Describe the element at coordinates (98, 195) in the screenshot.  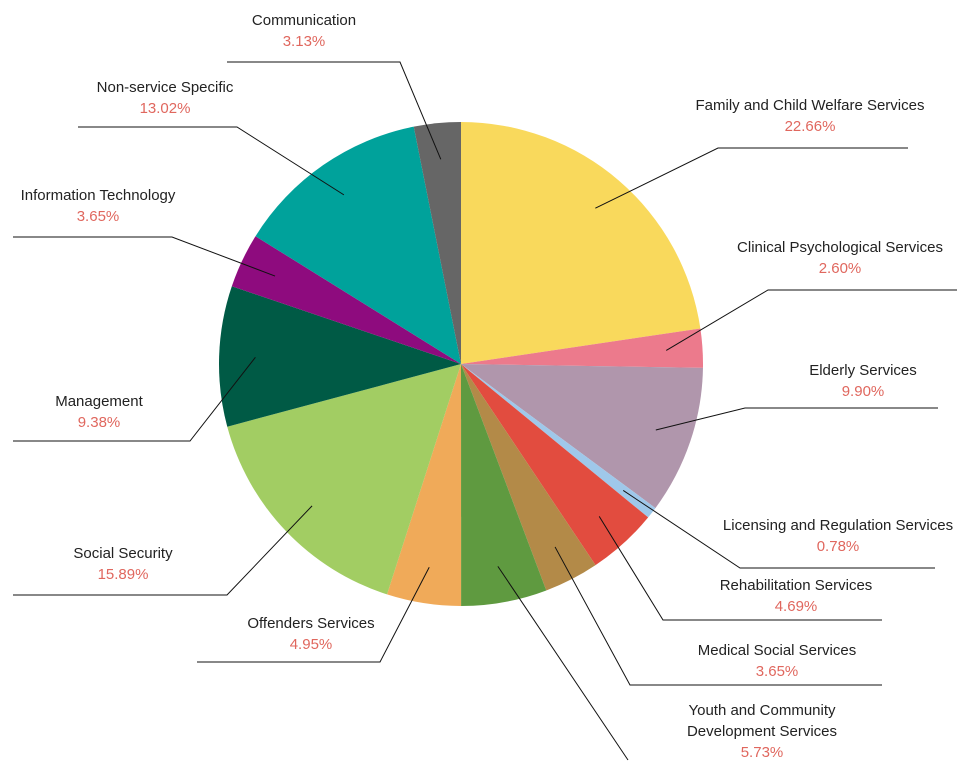
I see `slice-name: Information Technology` at that location.